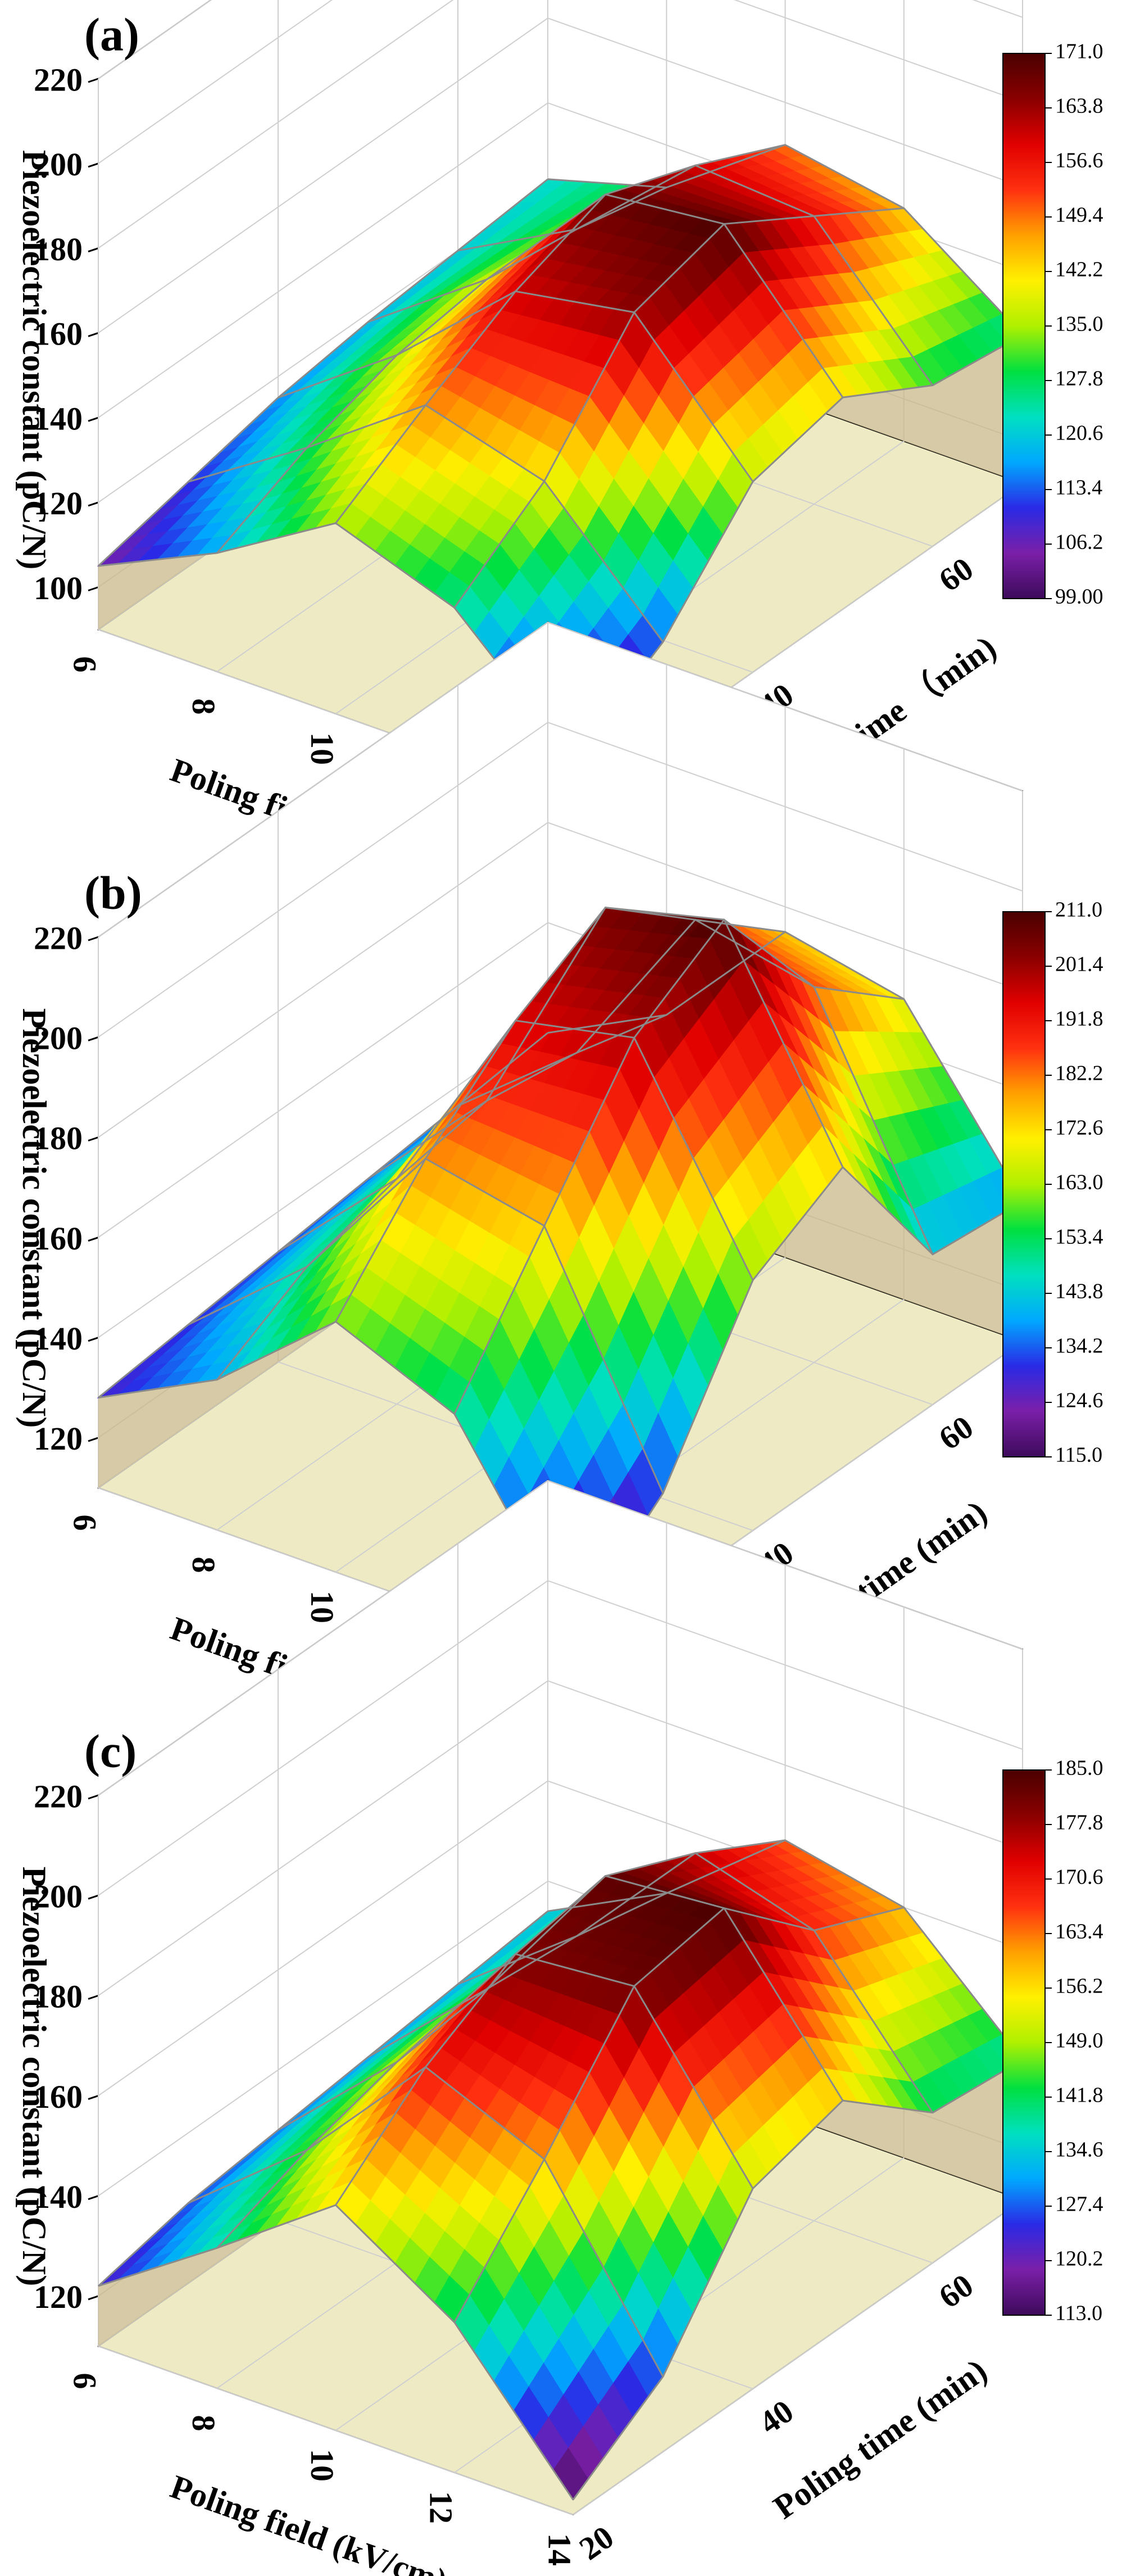 The width and height of the screenshot is (1131, 2576). Describe the element at coordinates (1079, 1932) in the screenshot. I see `colorbar-tick-label: 163.4` at that location.